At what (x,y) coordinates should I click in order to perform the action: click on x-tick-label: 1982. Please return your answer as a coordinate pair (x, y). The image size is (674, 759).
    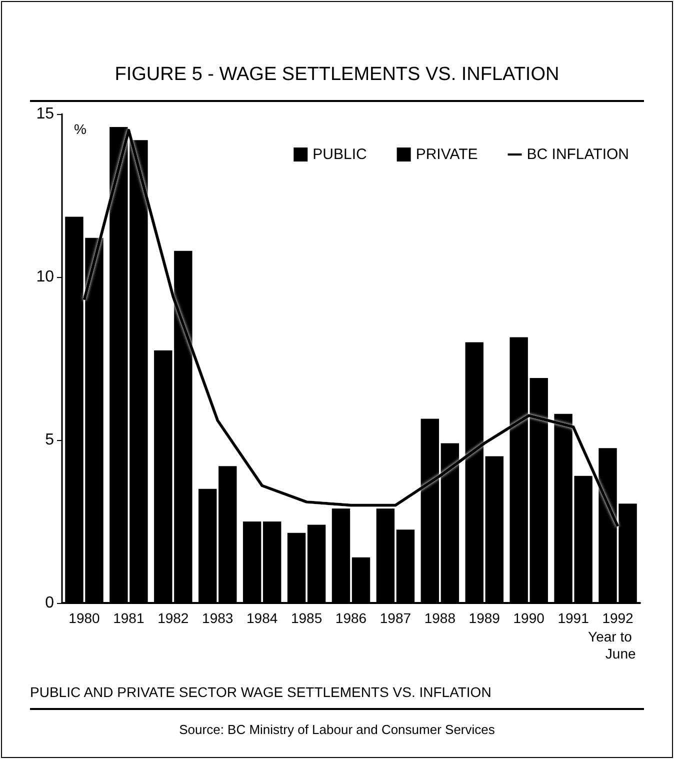
    Looking at the image, I should click on (173, 618).